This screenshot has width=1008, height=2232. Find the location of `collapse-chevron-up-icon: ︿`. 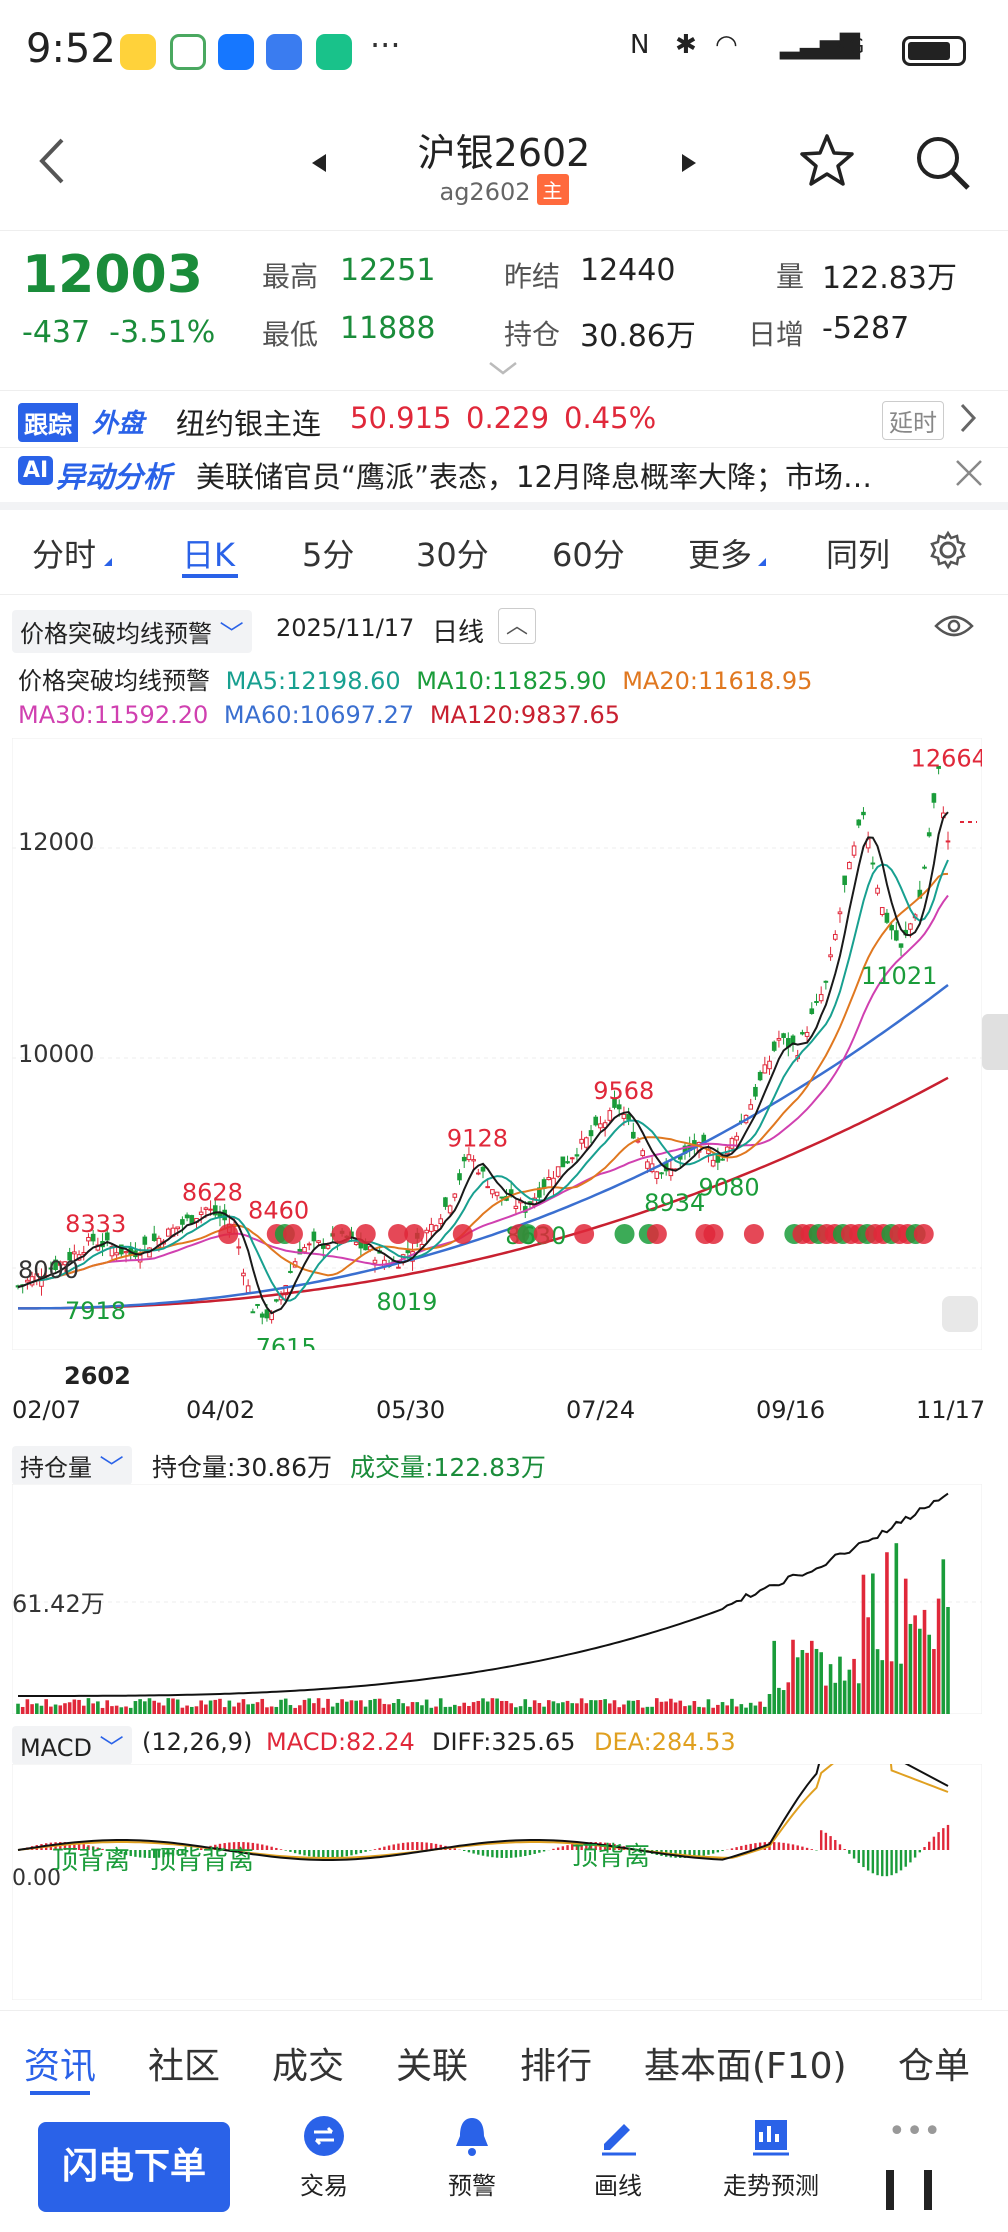

collapse-chevron-up-icon: ︿ is located at coordinates (517, 626).